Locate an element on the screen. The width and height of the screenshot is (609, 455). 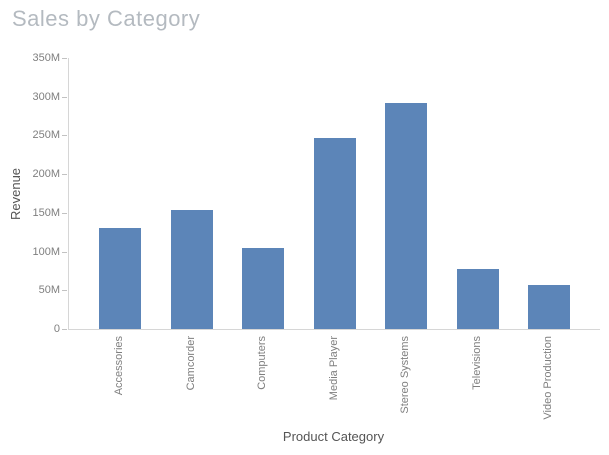
x-category-label: Media Player is located at coordinates (333, 368).